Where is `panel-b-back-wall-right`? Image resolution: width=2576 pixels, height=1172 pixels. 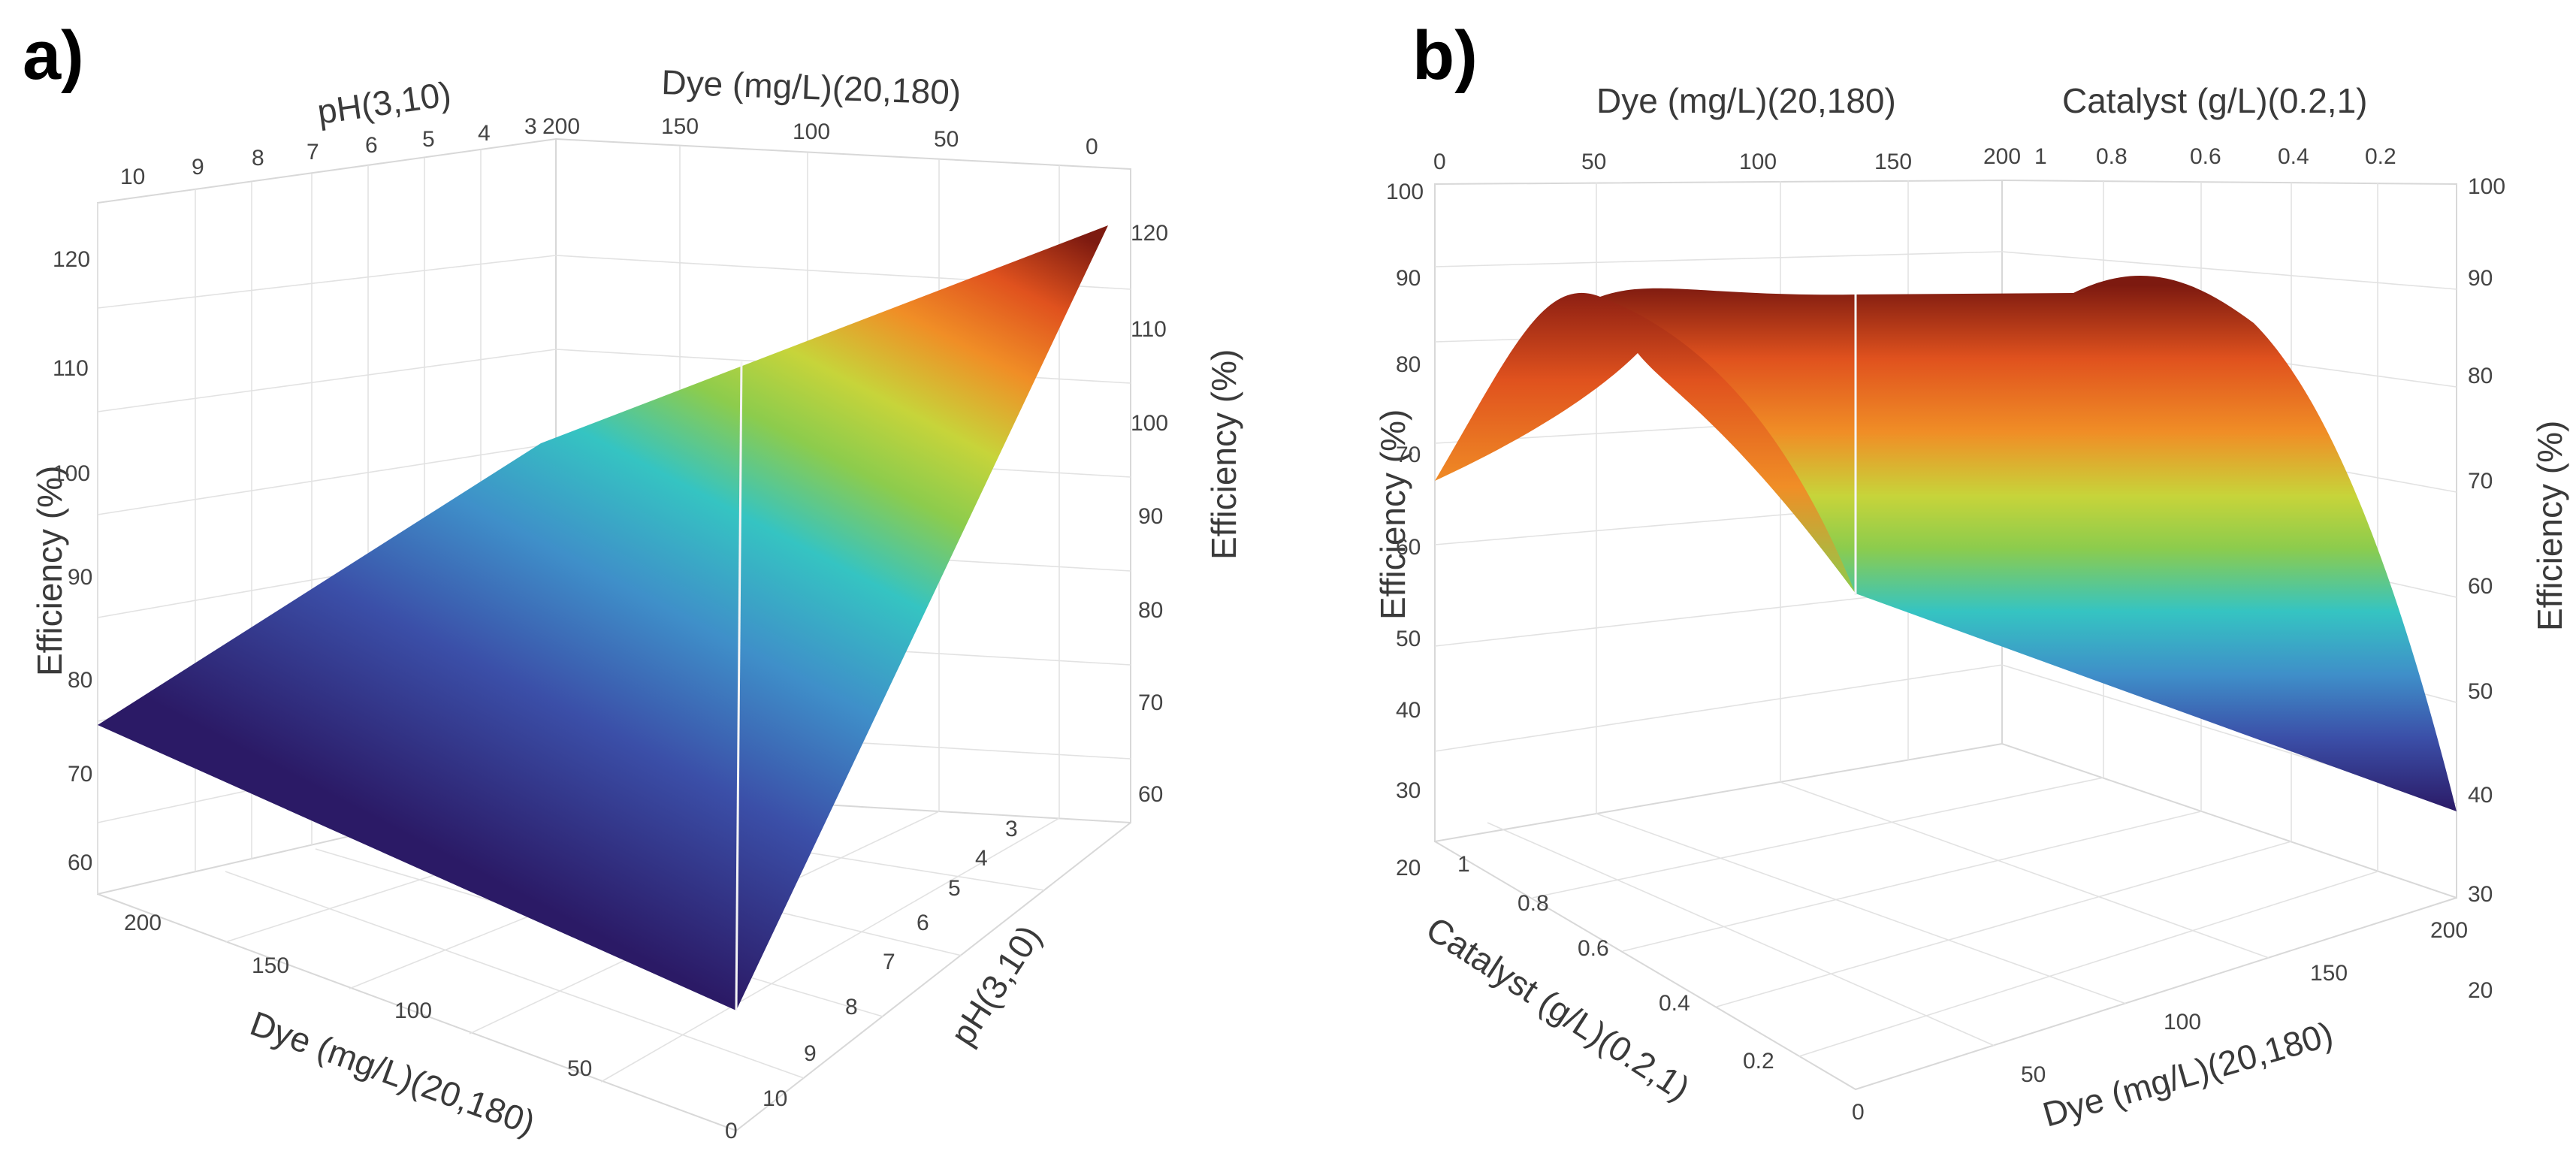
panel-b-back-wall-right is located at coordinates (2229, 539).